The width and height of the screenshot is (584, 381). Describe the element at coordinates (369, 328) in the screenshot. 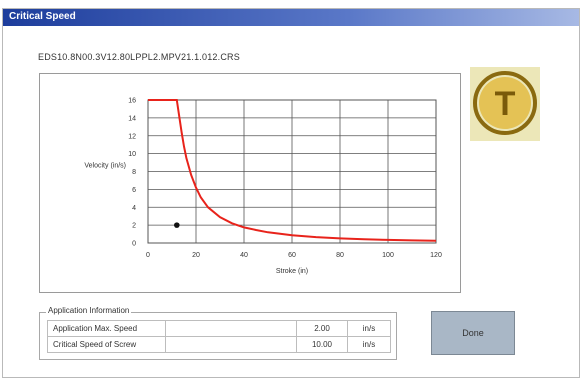

I see `max-speed-unit: in/s` at that location.